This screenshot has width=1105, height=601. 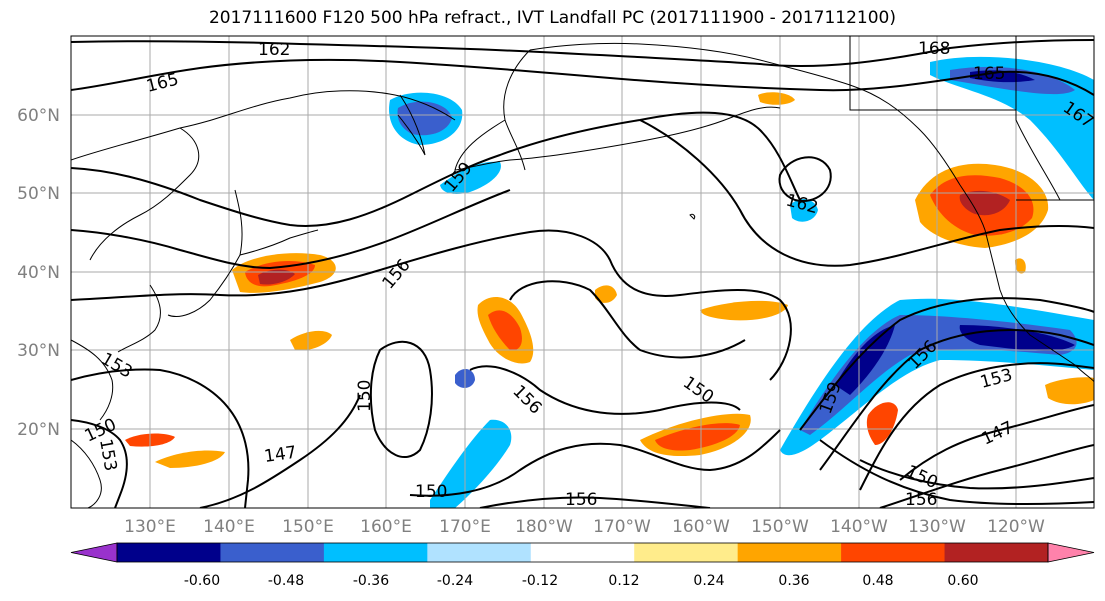 I want to click on lon-label: 160°E, so click(x=386, y=527).